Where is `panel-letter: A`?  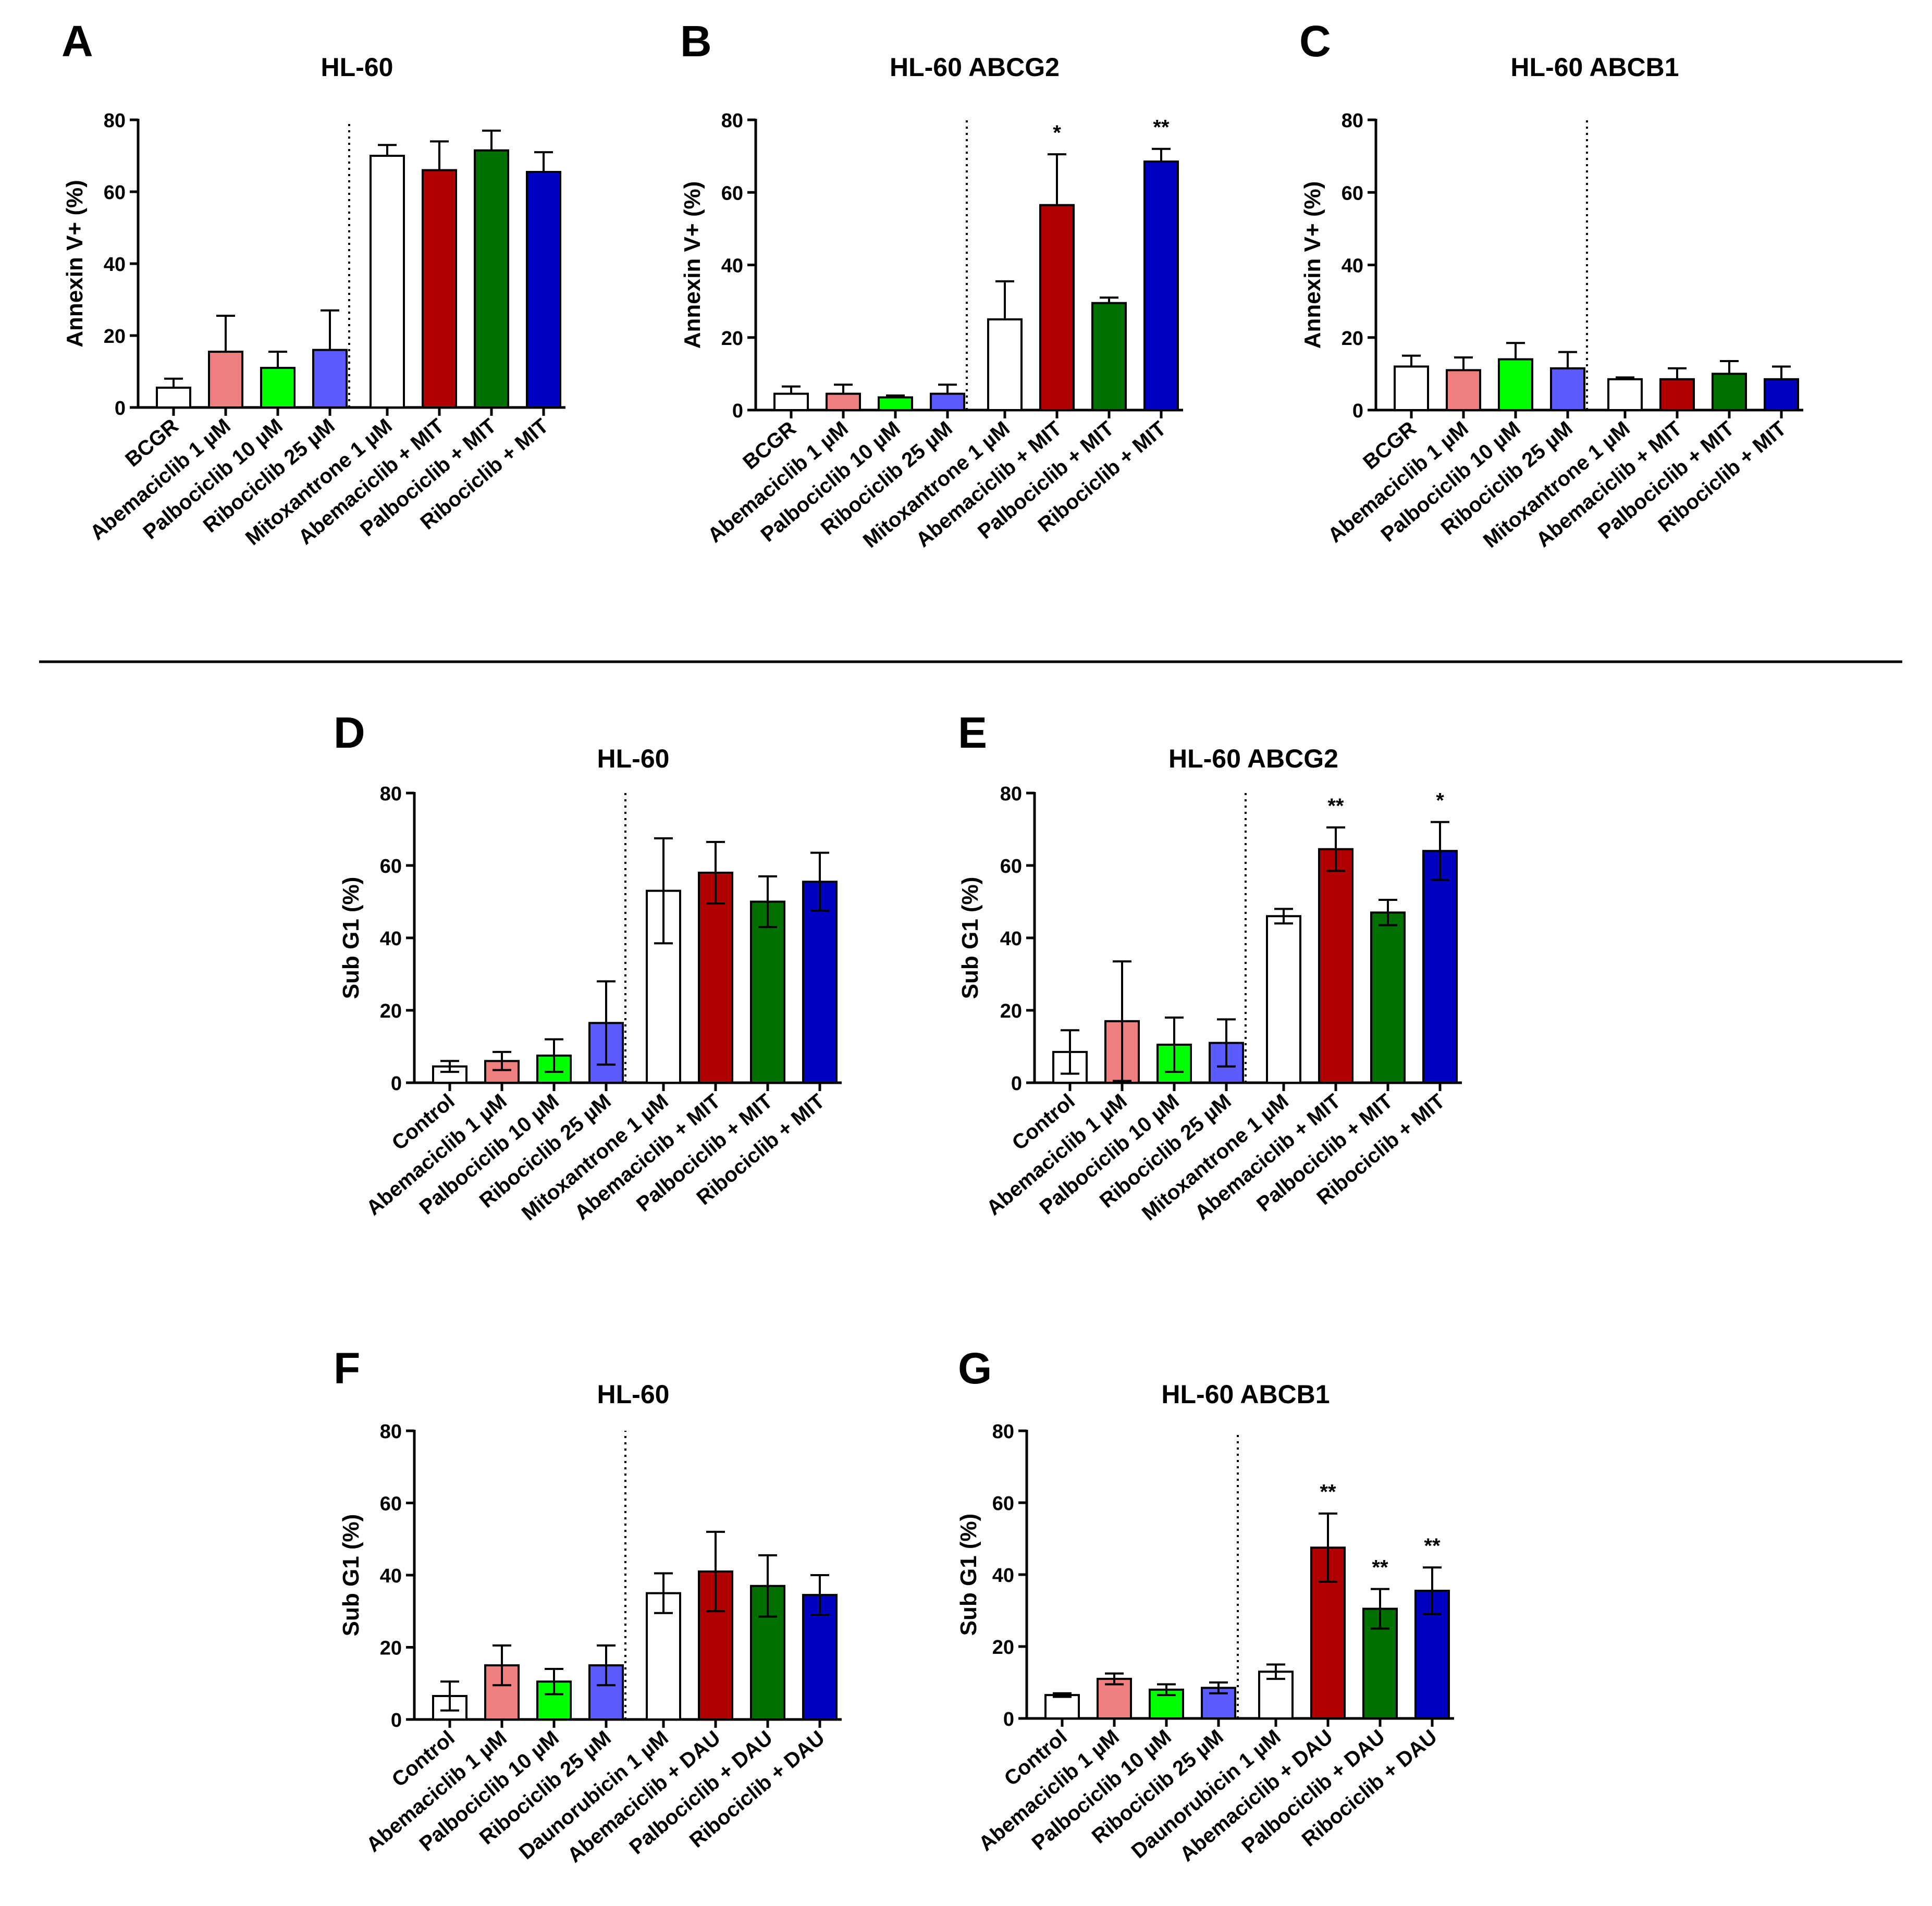
panel-letter: A is located at coordinates (77, 42).